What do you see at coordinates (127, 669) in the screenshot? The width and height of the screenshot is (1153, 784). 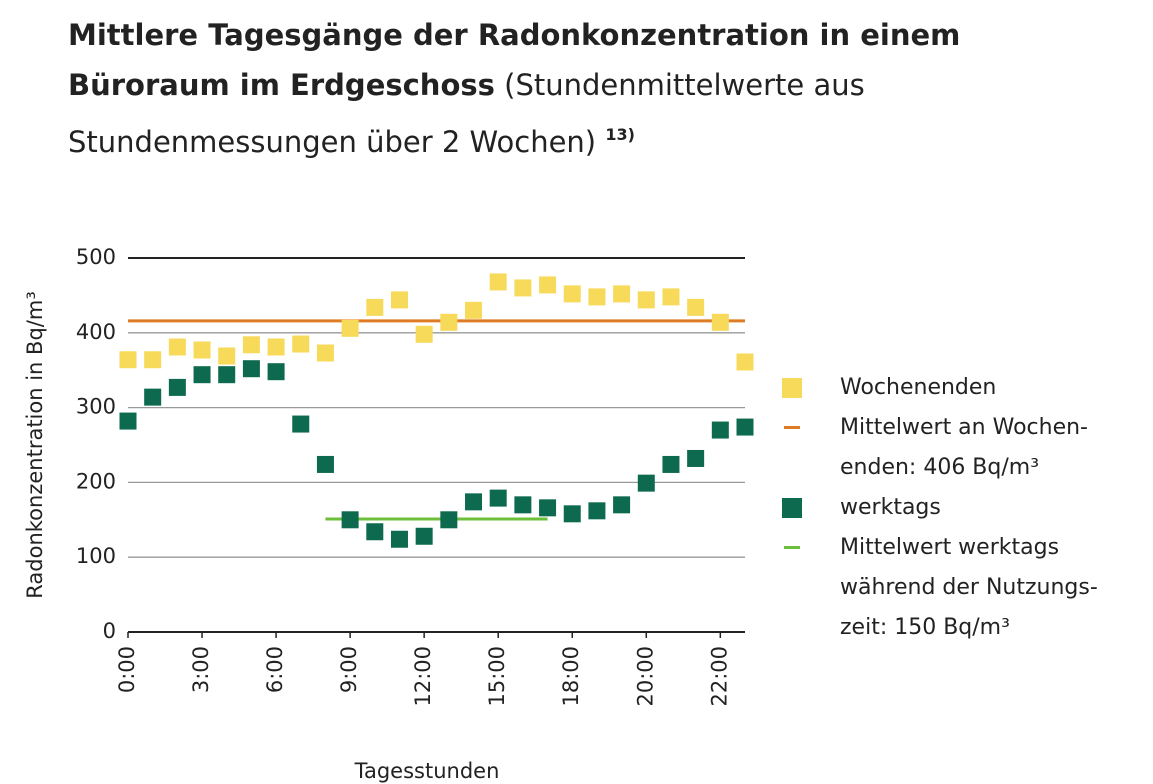 I see `x-tick-label: 0:00` at bounding box center [127, 669].